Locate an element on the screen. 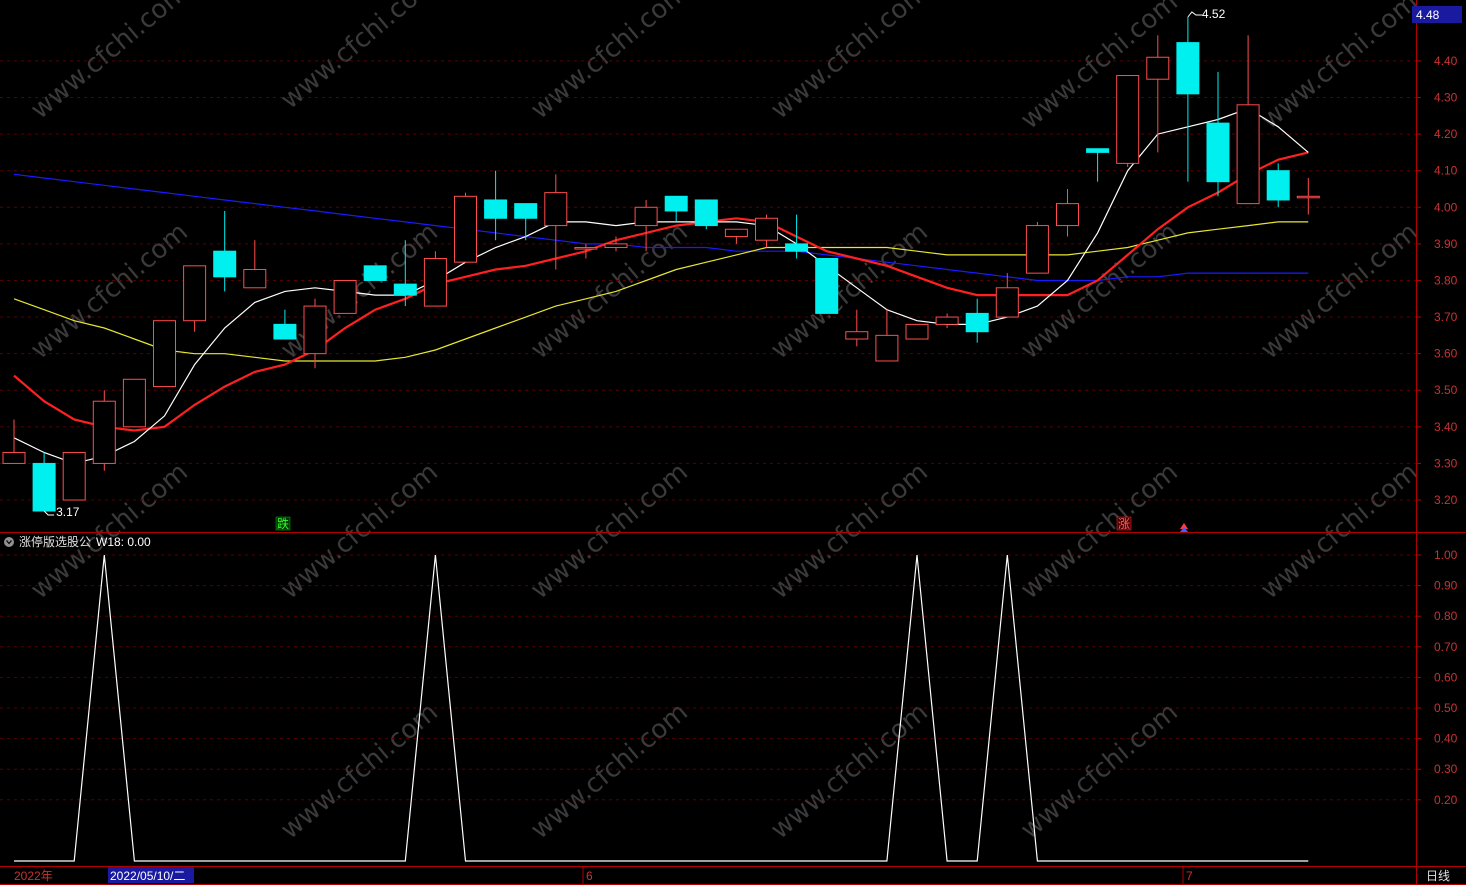  period-label: 日线 is located at coordinates (1438, 876).